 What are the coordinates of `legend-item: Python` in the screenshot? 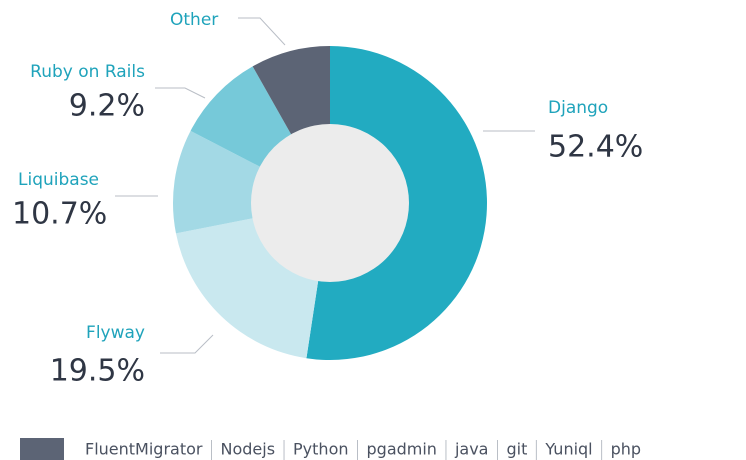 It's located at (320, 449).